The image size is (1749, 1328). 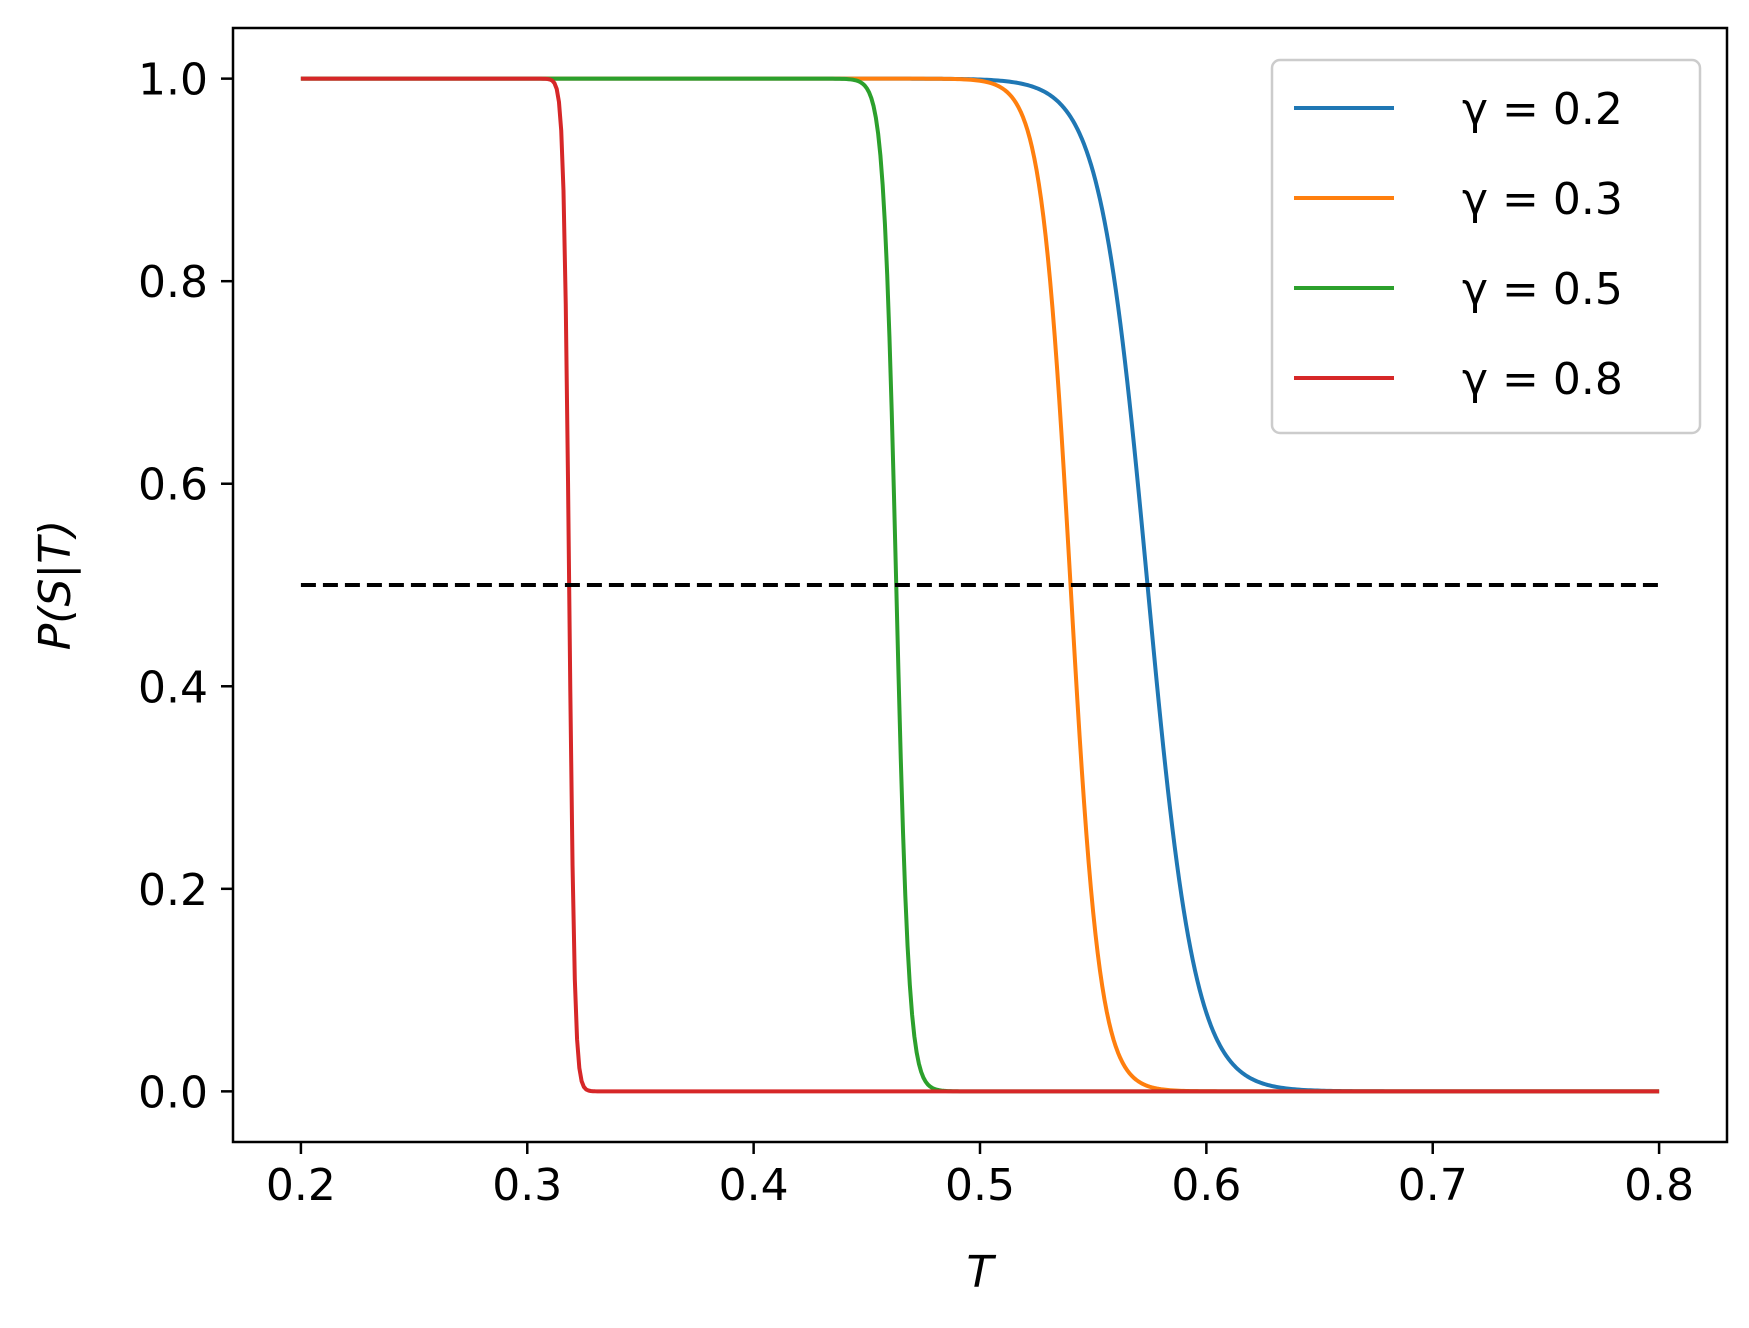 I want to click on y-tick-label: 0.4, so click(x=173, y=687).